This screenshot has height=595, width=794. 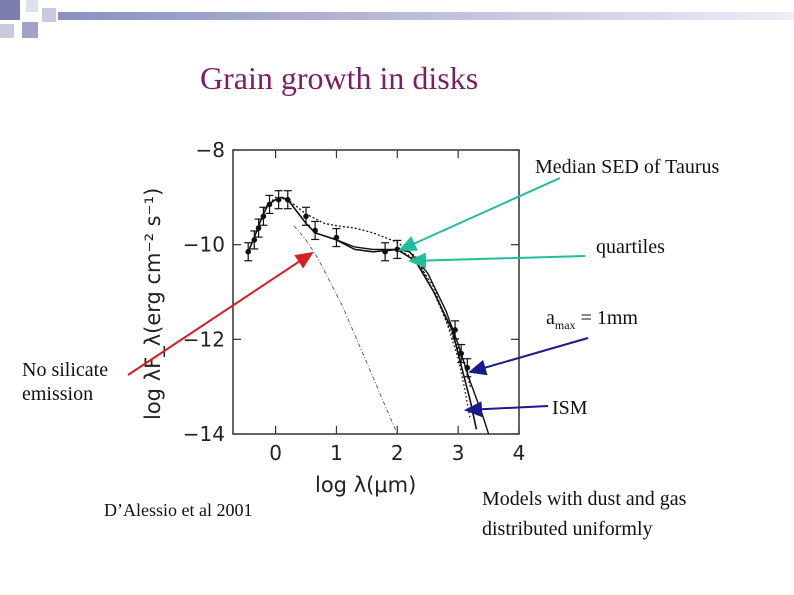 I want to click on x-tick-label: 3, so click(x=458, y=453).